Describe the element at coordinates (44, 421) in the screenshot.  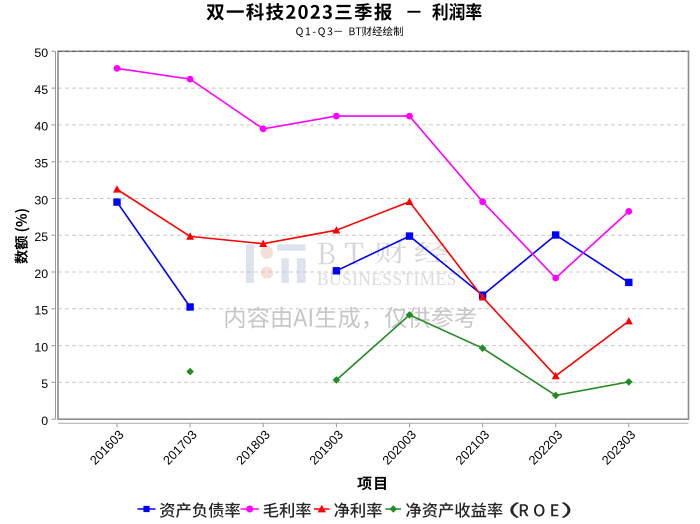
I see `svg-text: 0` at that location.